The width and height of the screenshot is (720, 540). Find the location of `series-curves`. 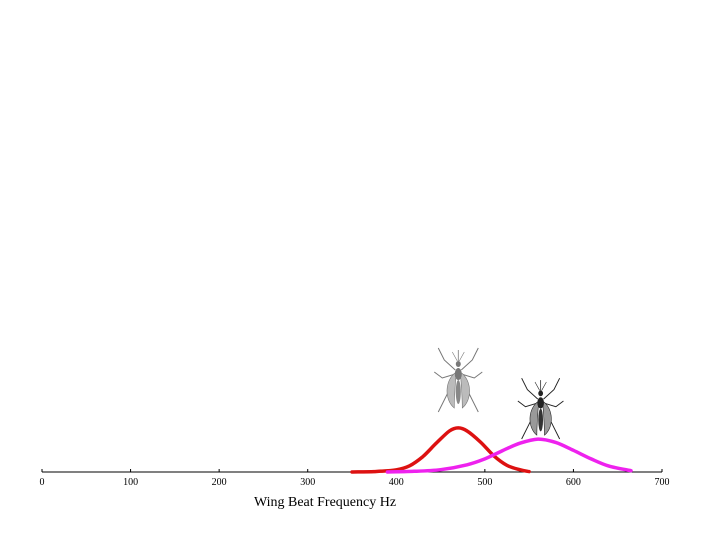

series-curves is located at coordinates (491, 450).